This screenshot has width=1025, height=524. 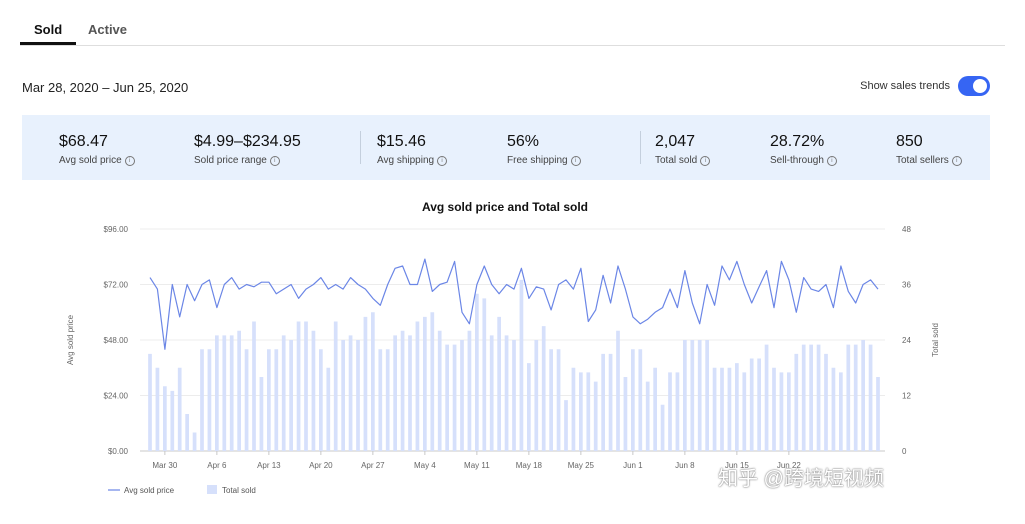 What do you see at coordinates (905, 86) in the screenshot?
I see `sales-trends-label: Show sales trends` at bounding box center [905, 86].